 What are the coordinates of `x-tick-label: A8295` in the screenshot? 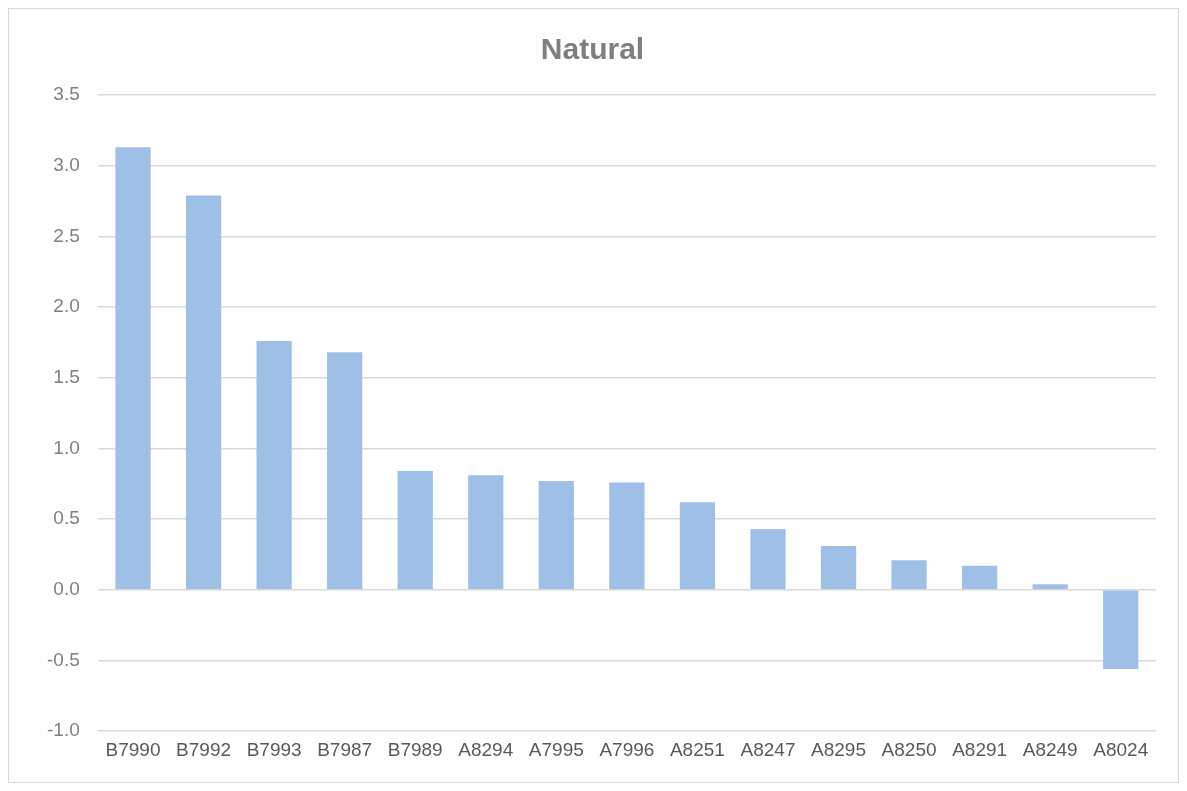 It's located at (838, 749).